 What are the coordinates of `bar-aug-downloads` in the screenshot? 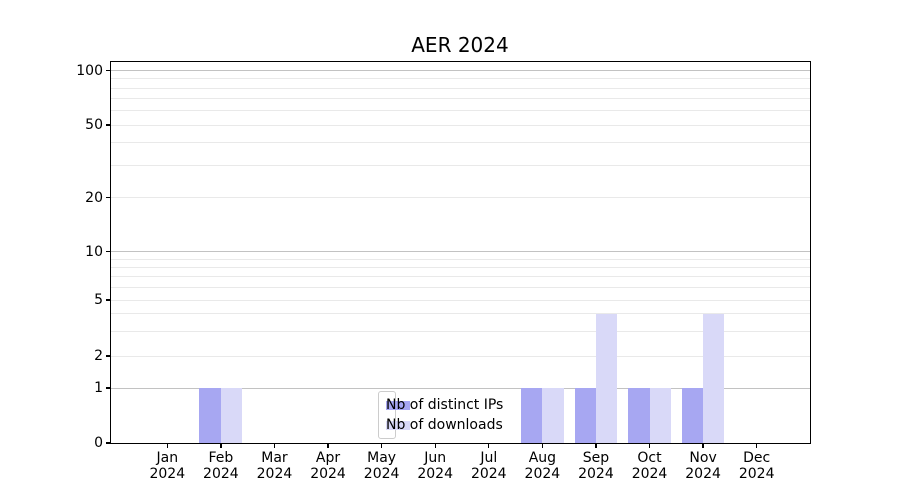 It's located at (553, 415).